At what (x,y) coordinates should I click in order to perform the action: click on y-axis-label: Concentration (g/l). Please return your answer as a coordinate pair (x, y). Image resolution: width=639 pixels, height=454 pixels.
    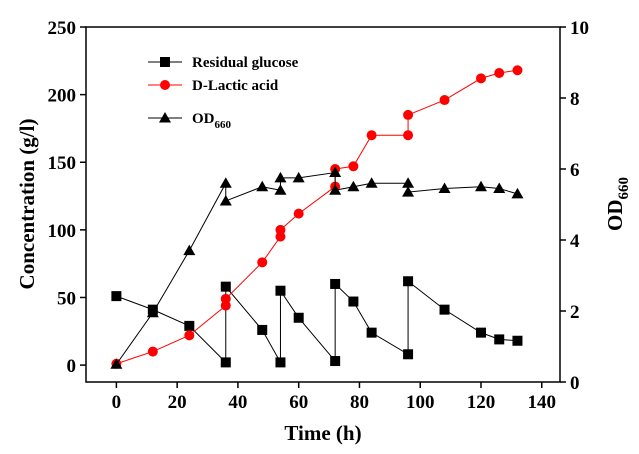
    Looking at the image, I should click on (27, 204).